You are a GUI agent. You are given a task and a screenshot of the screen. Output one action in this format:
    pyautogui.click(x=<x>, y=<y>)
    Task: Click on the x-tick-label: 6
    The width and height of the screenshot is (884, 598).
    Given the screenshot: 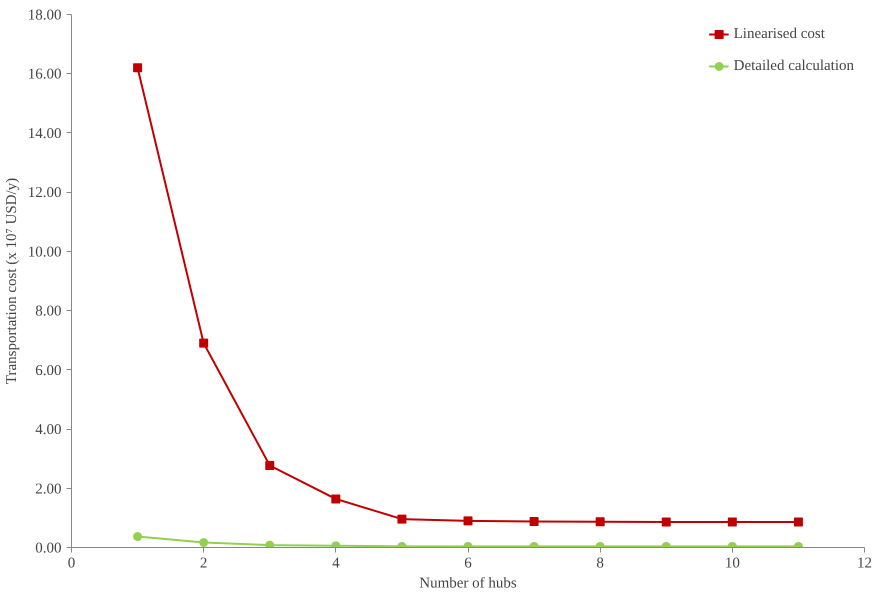 What is the action you would take?
    pyautogui.click(x=468, y=564)
    